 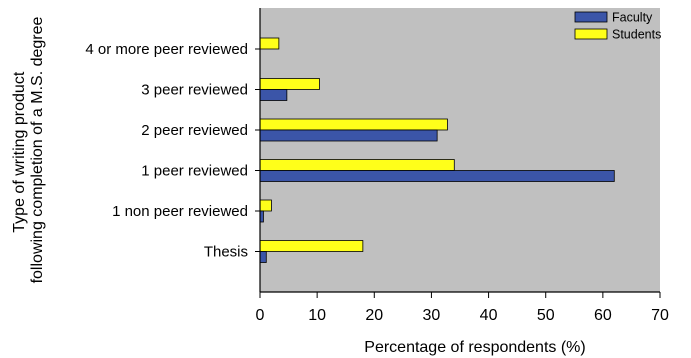 What do you see at coordinates (603, 315) in the screenshot?
I see `x-tick-label: 60` at bounding box center [603, 315].